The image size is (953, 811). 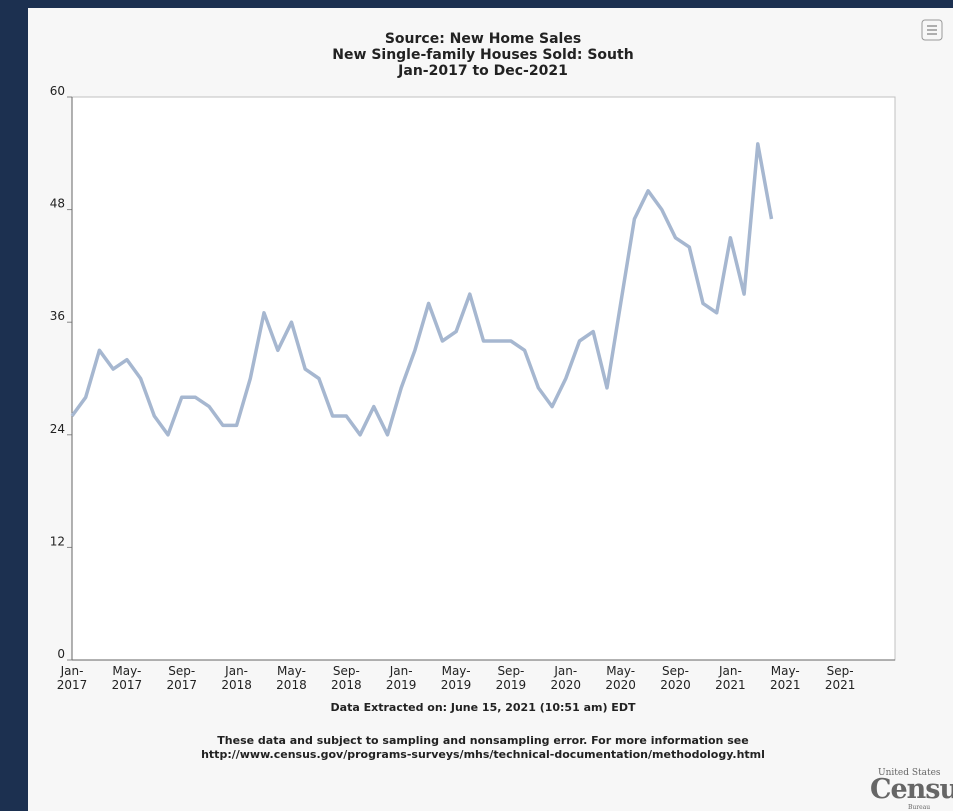 What do you see at coordinates (483, 39) in the screenshot?
I see `chart-title: Source: New Home Sales` at bounding box center [483, 39].